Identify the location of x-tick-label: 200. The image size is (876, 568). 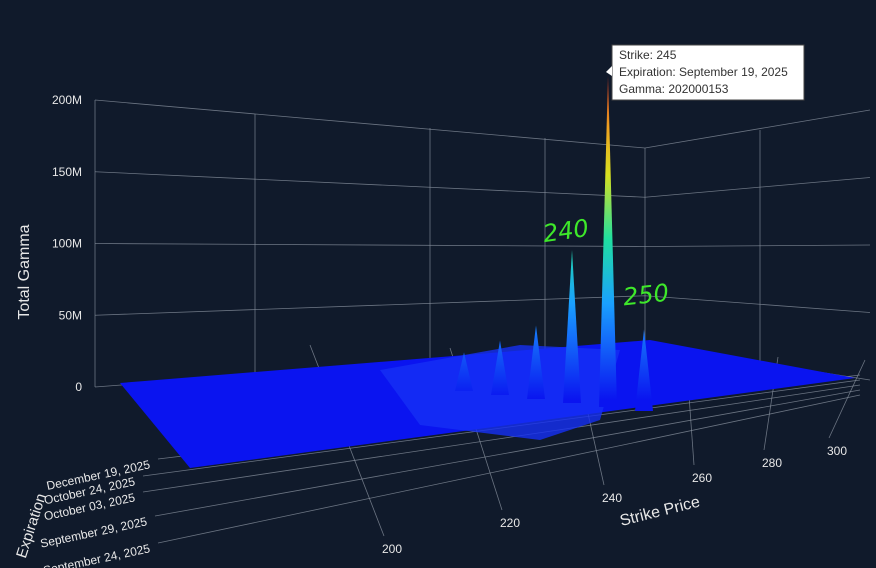
(392, 549).